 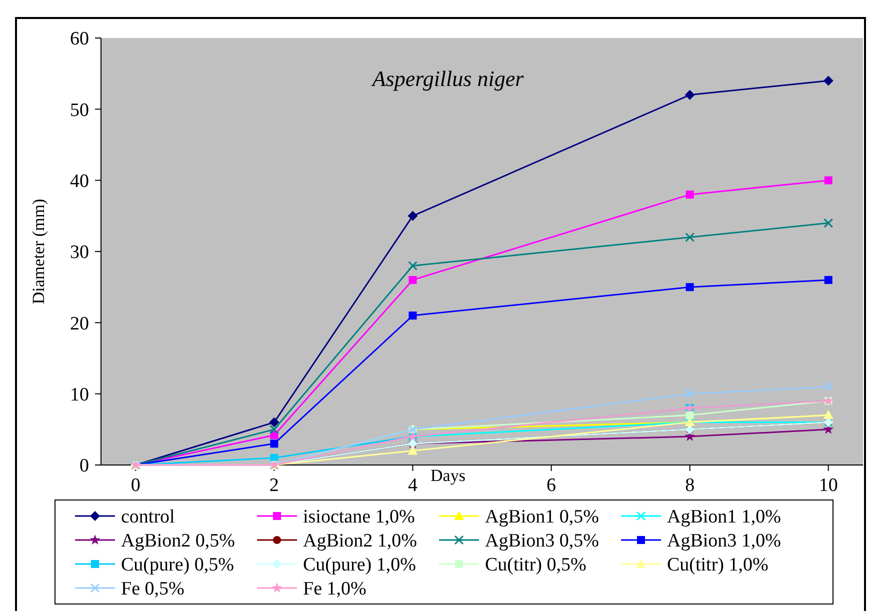 I want to click on y-tick-label: 0, so click(x=84, y=466).